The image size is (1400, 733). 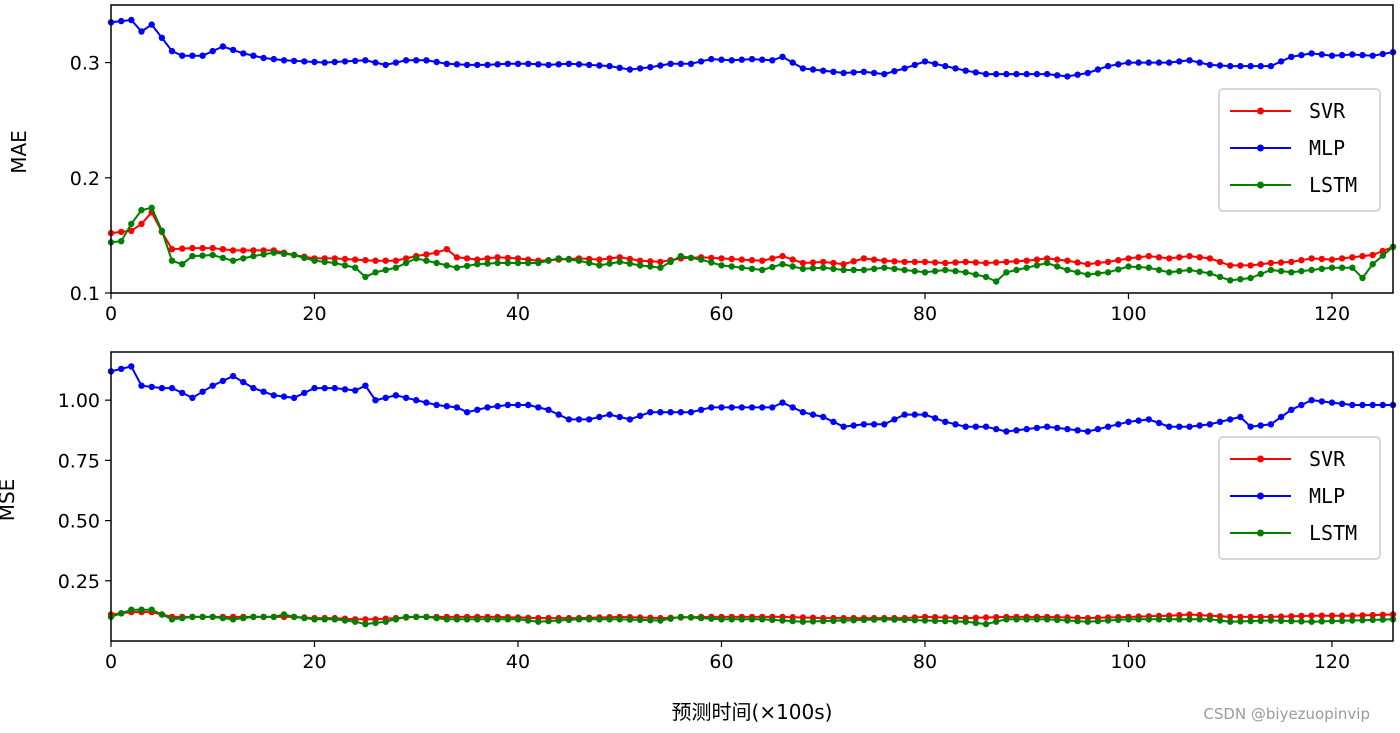 I want to click on legend-entry-svr: SVR, so click(x=1327, y=111).